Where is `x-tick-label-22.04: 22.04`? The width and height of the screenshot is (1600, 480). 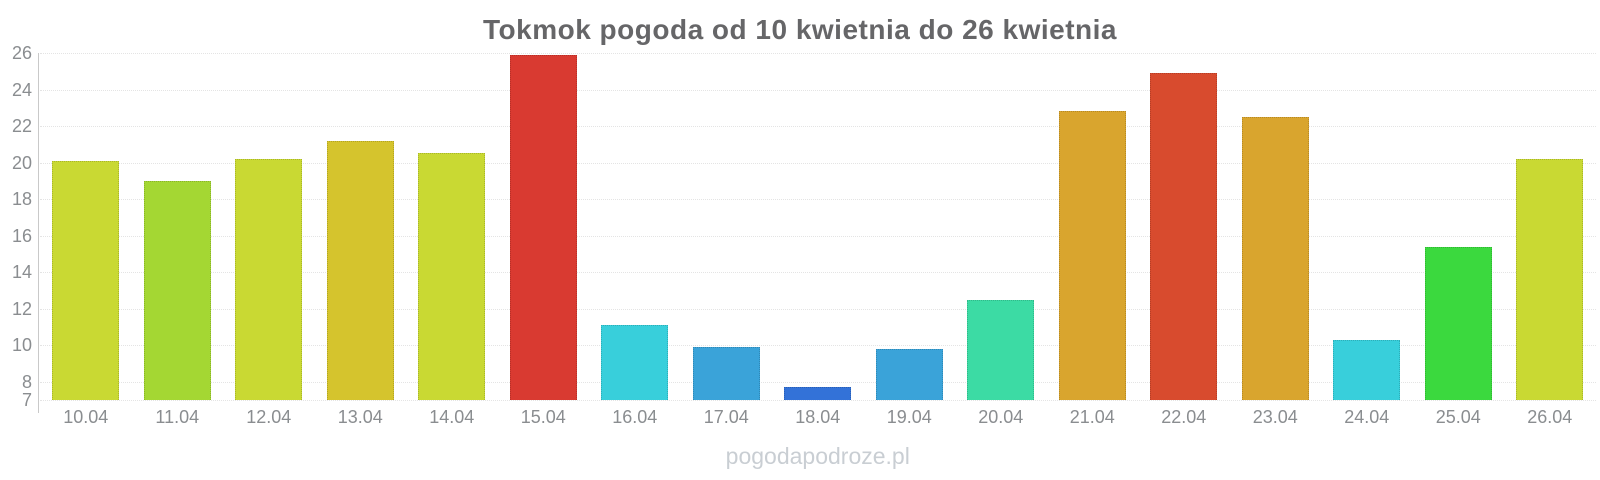 x-tick-label-22.04: 22.04 is located at coordinates (1184, 417).